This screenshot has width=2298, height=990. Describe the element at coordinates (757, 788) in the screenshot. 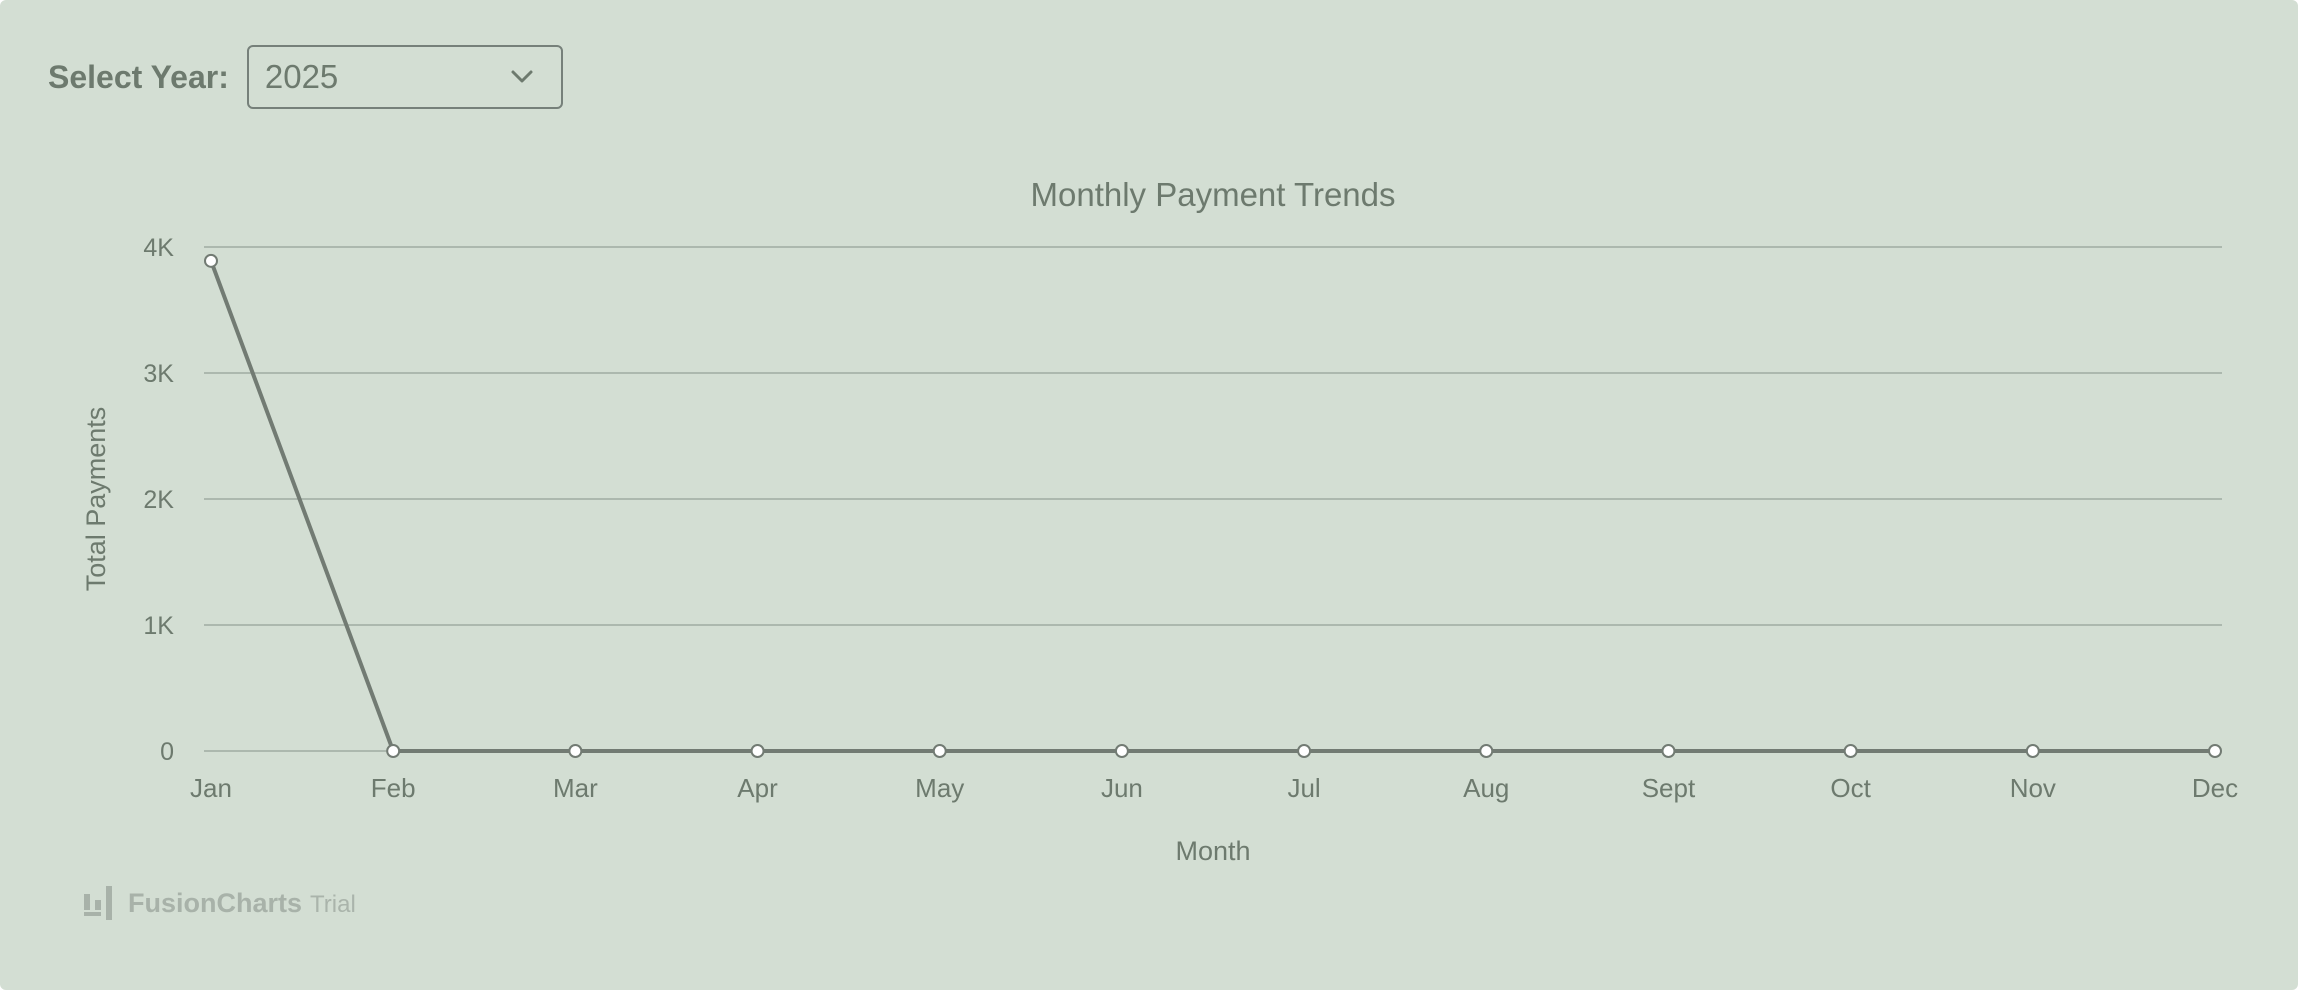

I see `x-tick-label: Apr` at that location.